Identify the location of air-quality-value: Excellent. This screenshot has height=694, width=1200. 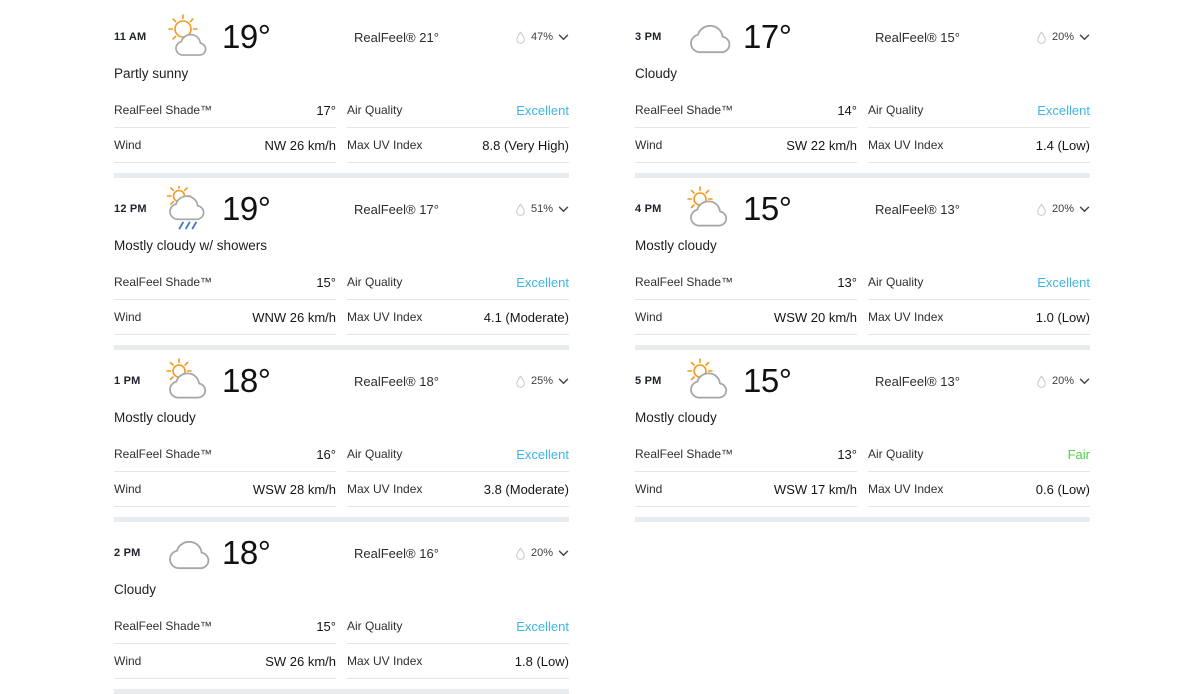
(542, 626).